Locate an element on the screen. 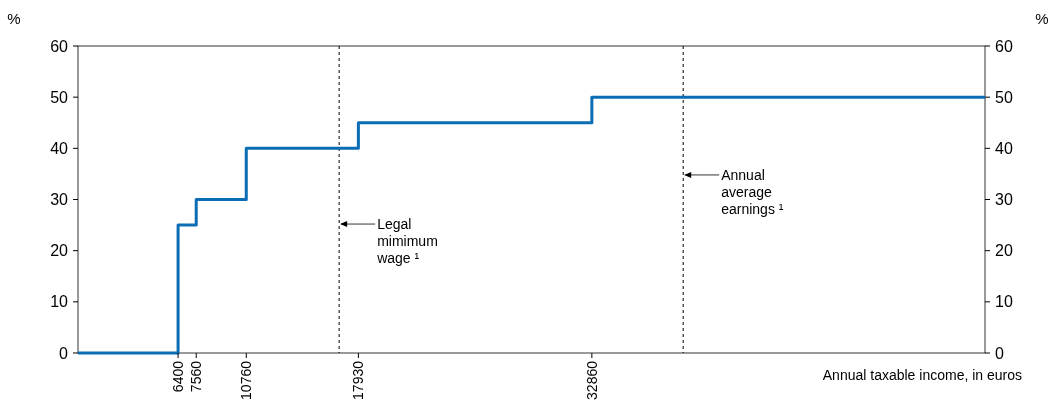  y2-tick-label: 20 is located at coordinates (1004, 251).